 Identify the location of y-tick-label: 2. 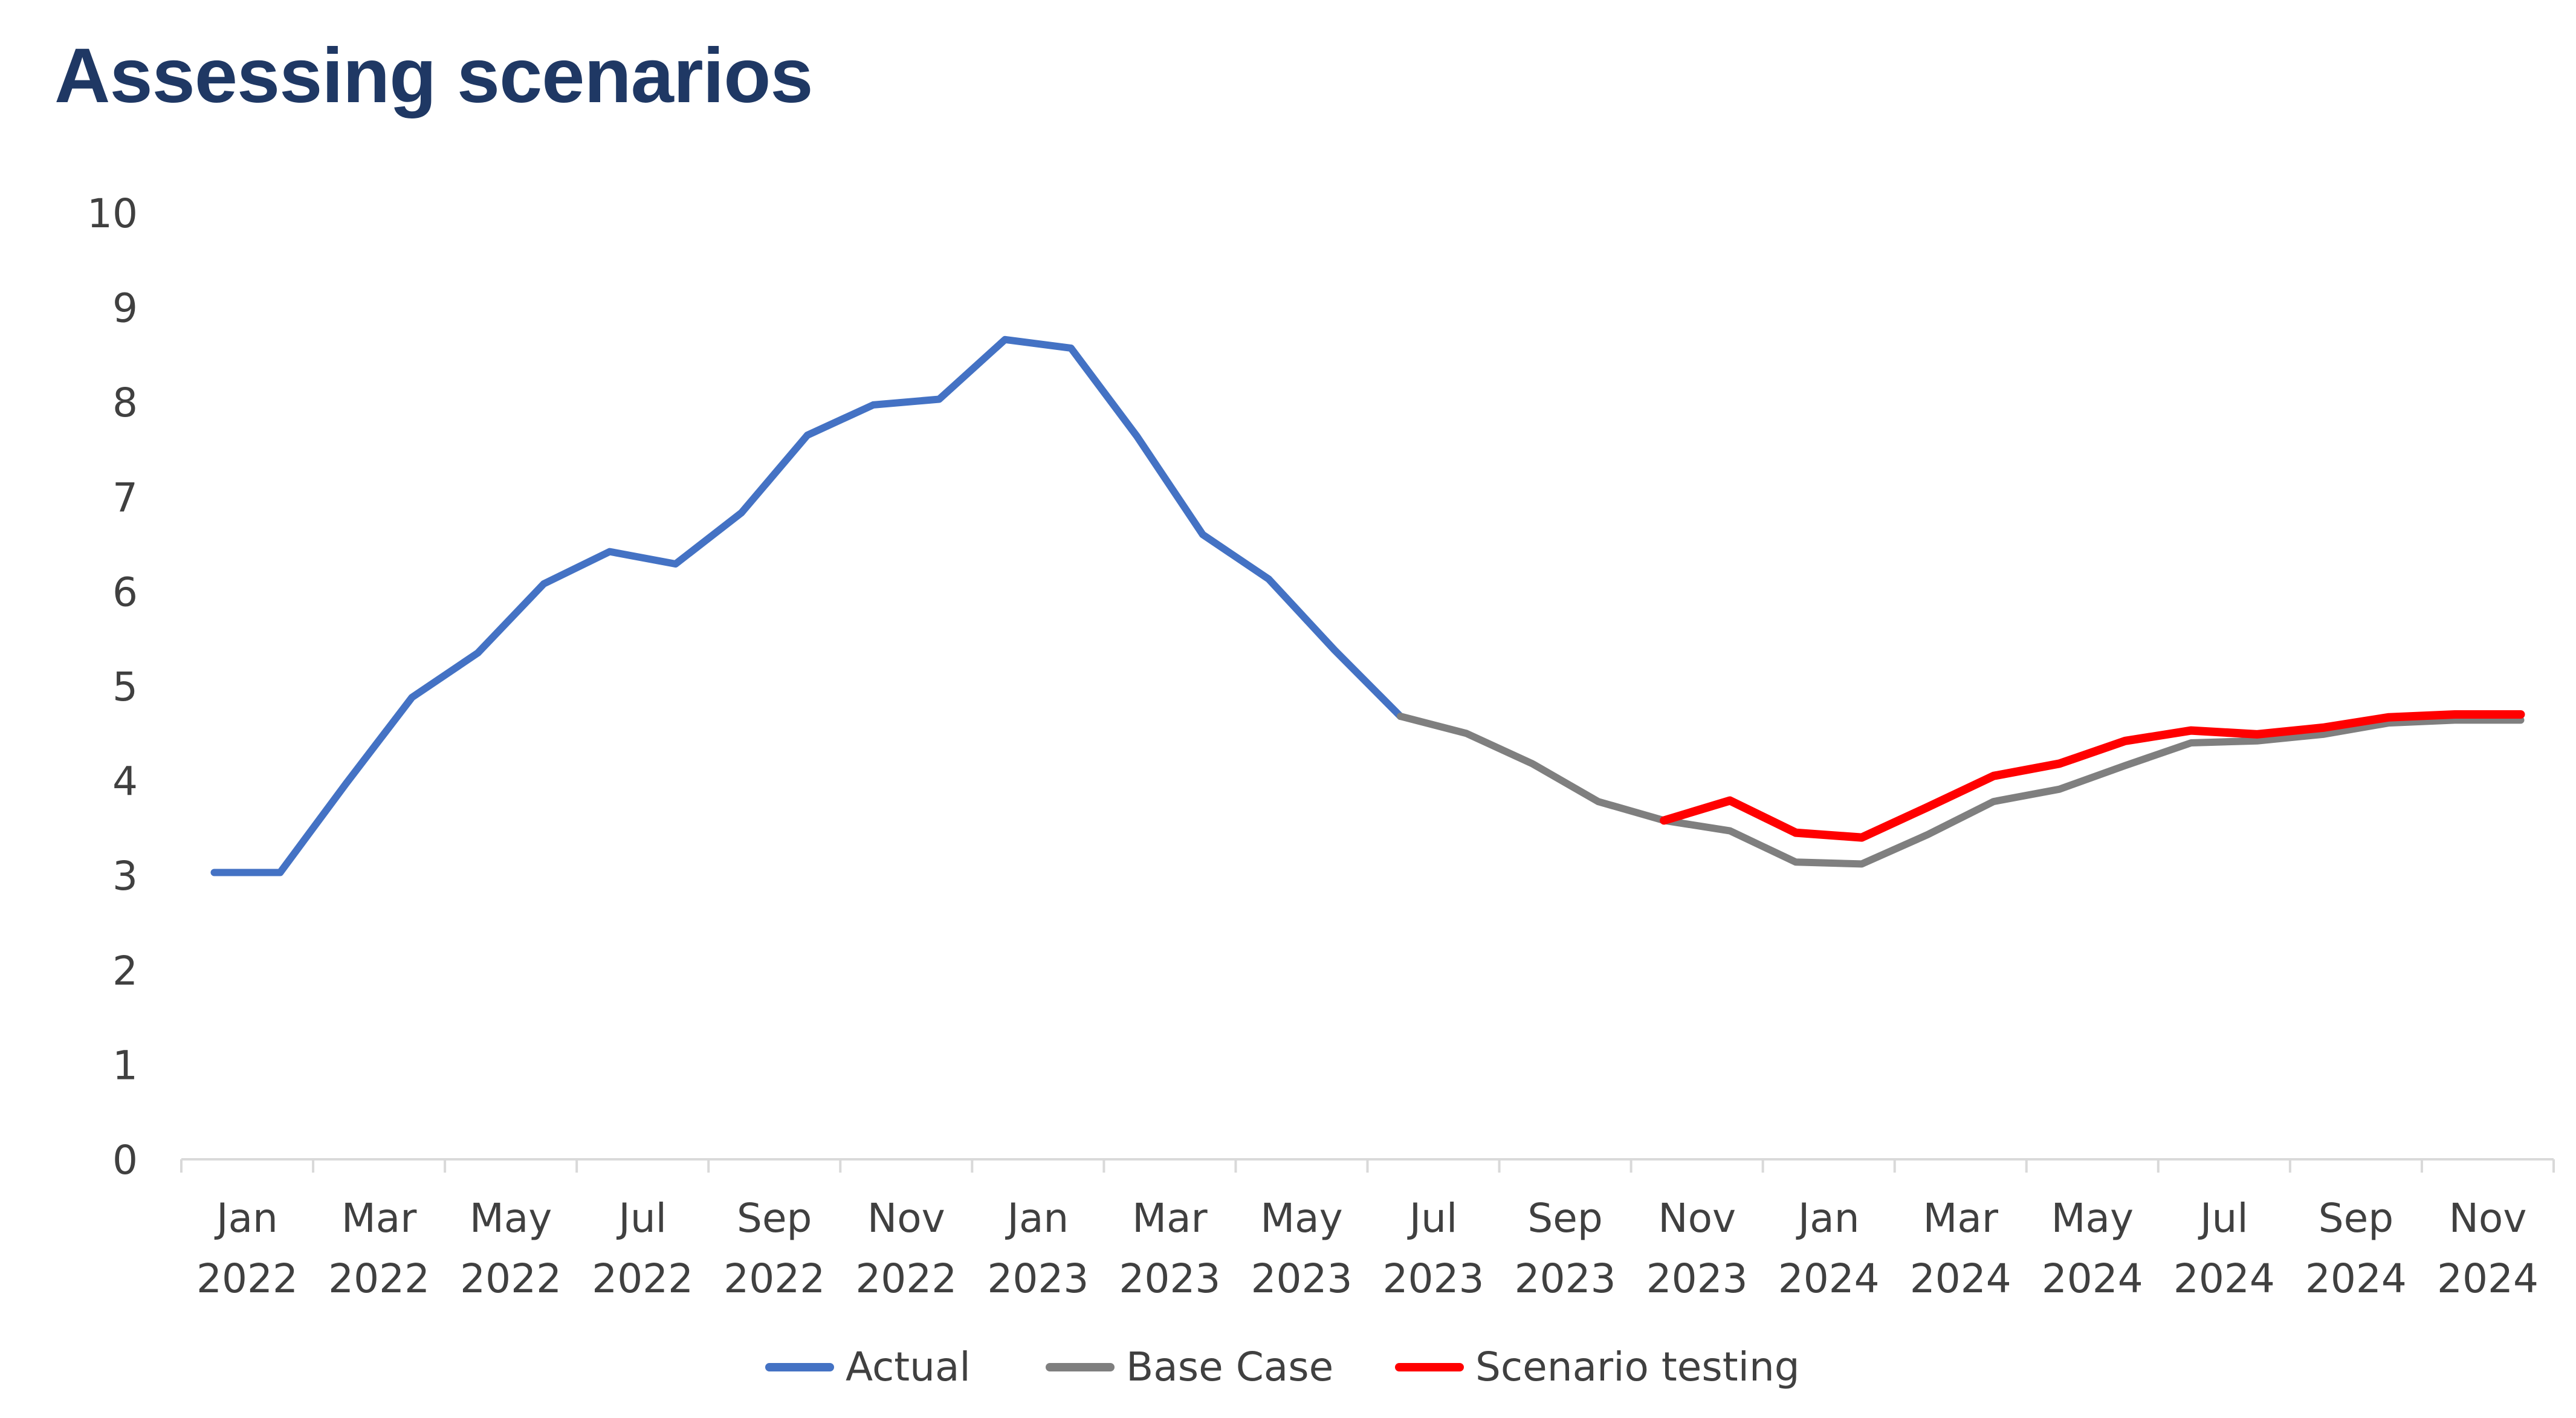
(125, 971).